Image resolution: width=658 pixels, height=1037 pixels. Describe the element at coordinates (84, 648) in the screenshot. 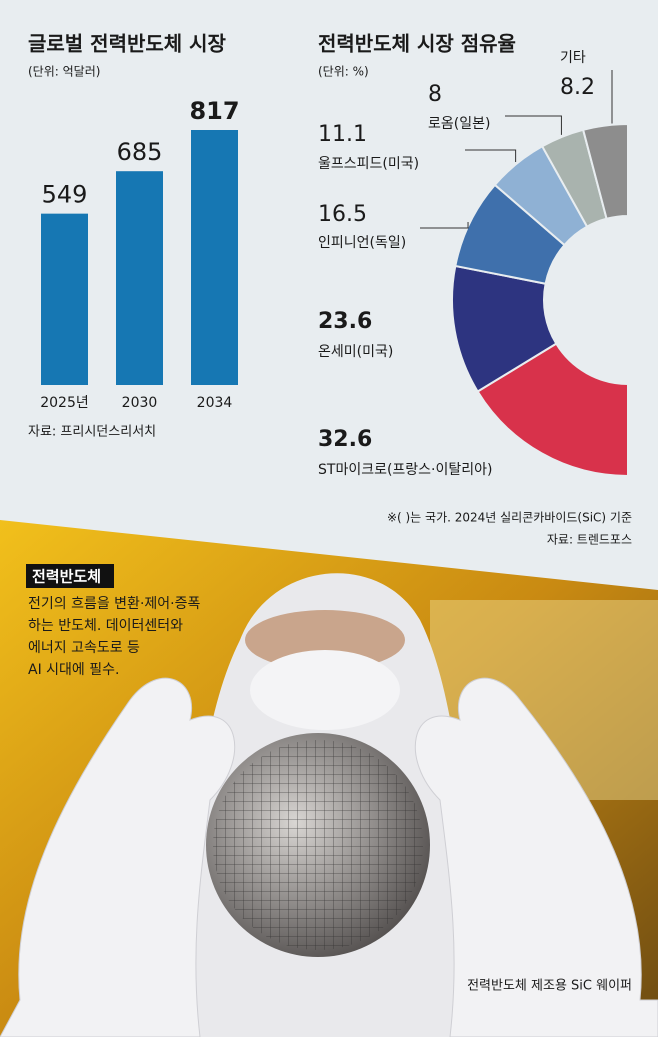

I see `box-line: 에너지 고속도로 등` at that location.